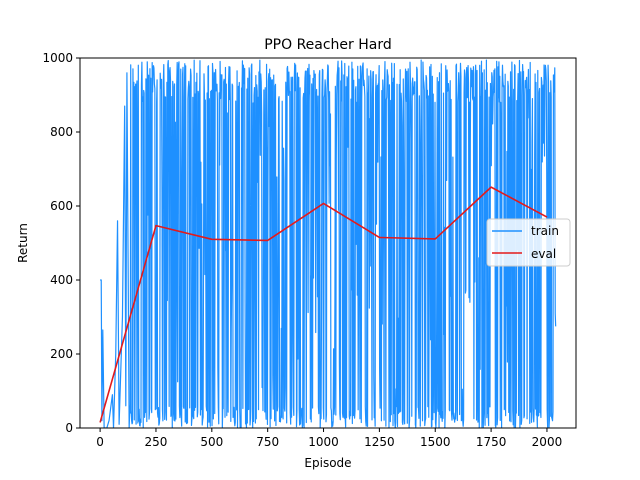 This screenshot has width=640, height=480. What do you see at coordinates (491, 442) in the screenshot?
I see `x-tick-label: 1750` at bounding box center [491, 442].